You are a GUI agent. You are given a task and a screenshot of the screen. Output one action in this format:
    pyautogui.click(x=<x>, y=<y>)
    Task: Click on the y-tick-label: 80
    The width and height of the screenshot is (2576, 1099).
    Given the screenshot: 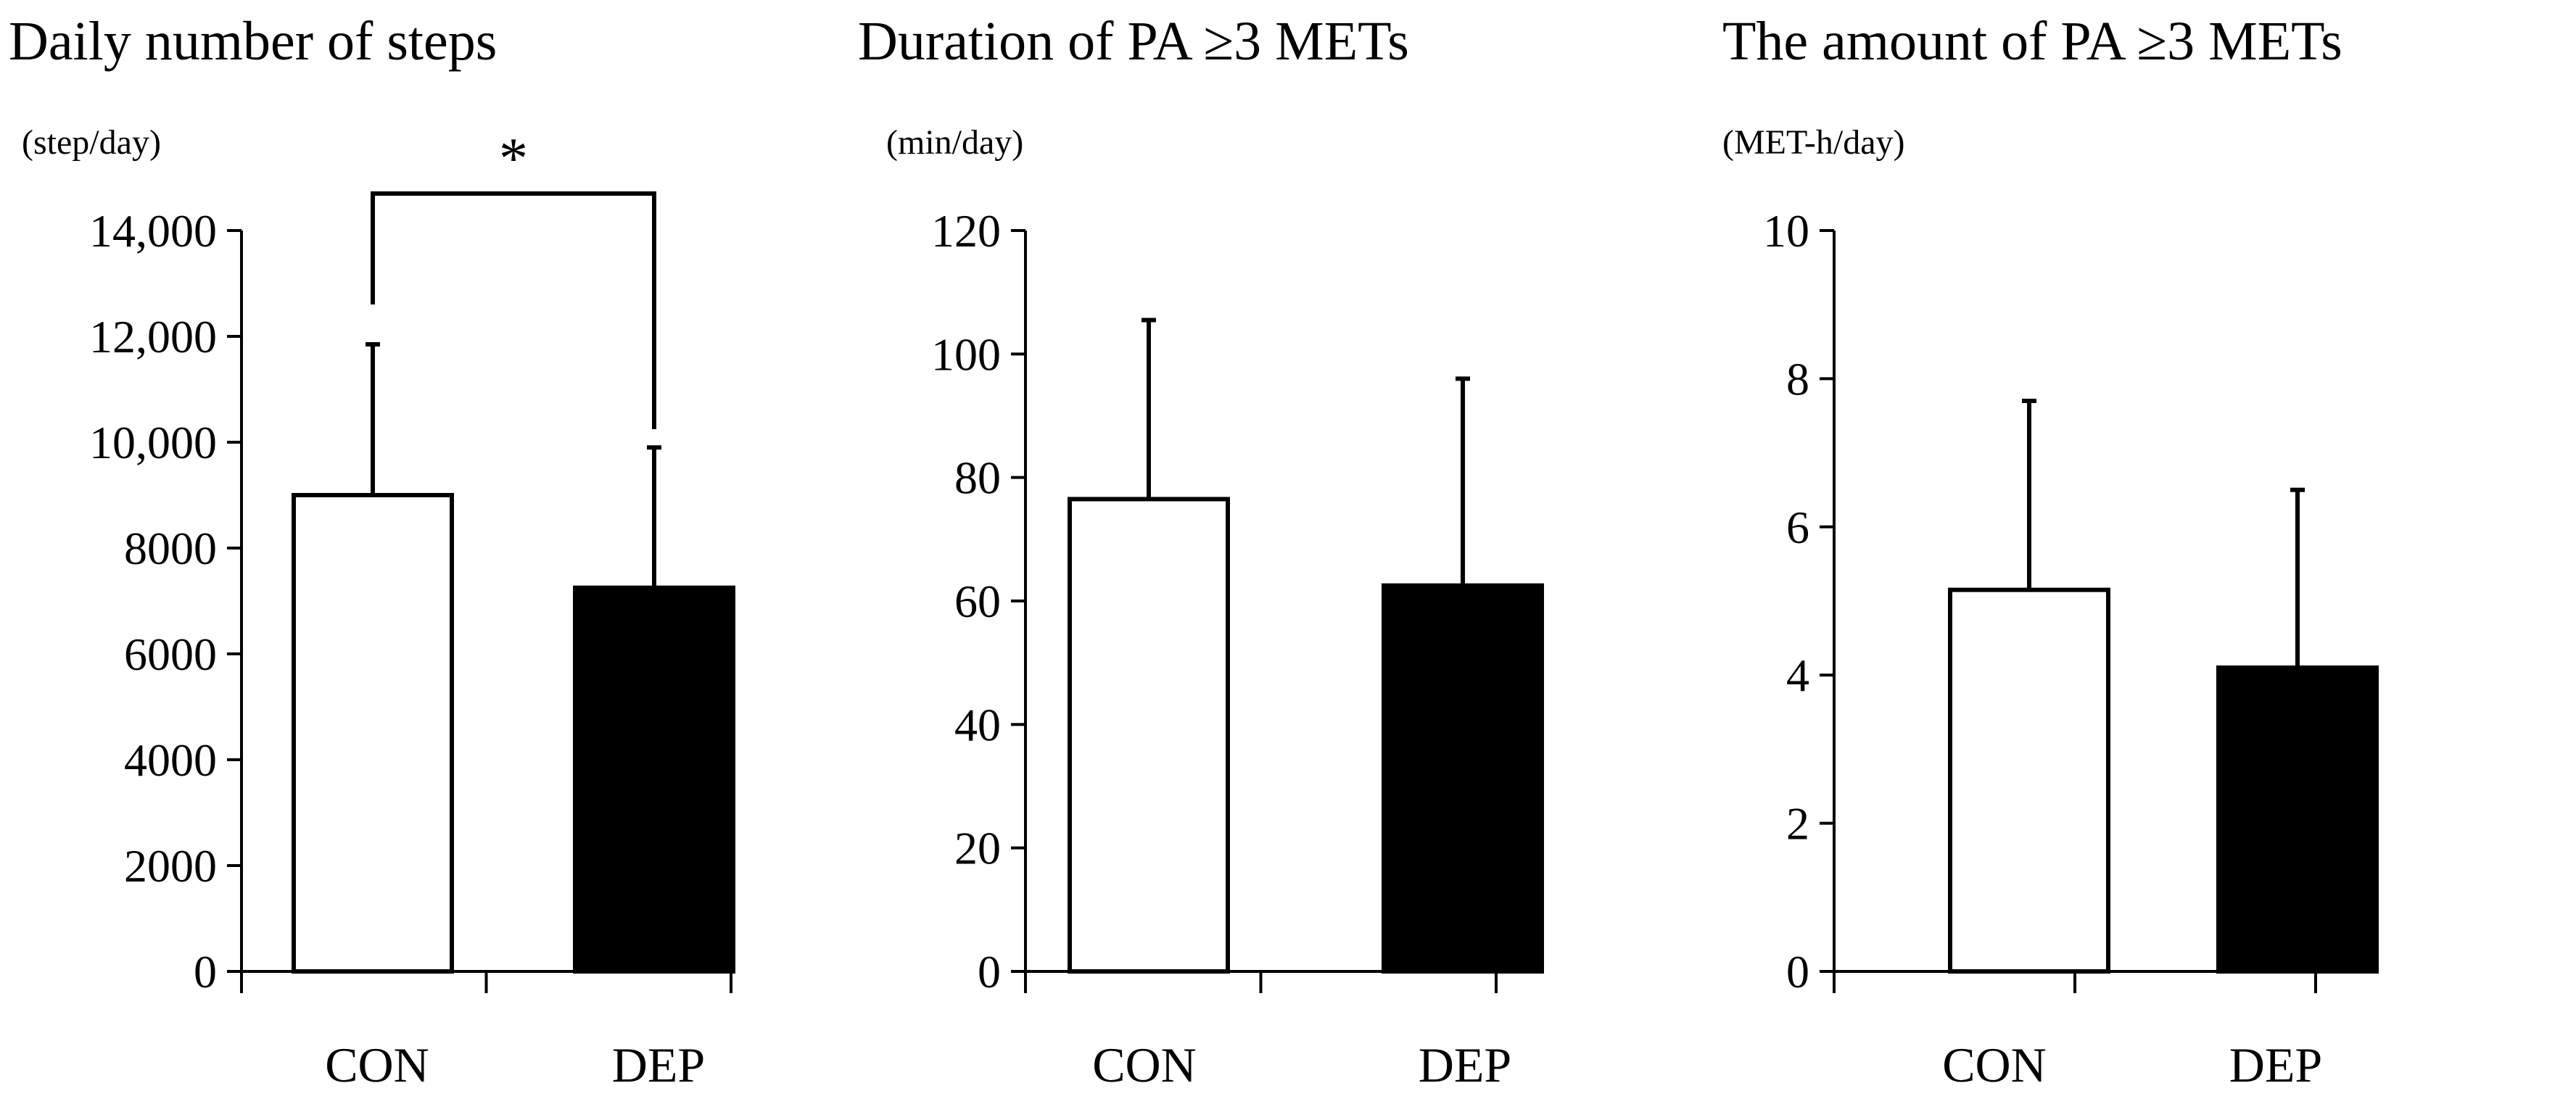 What is the action you would take?
    pyautogui.click(x=978, y=478)
    